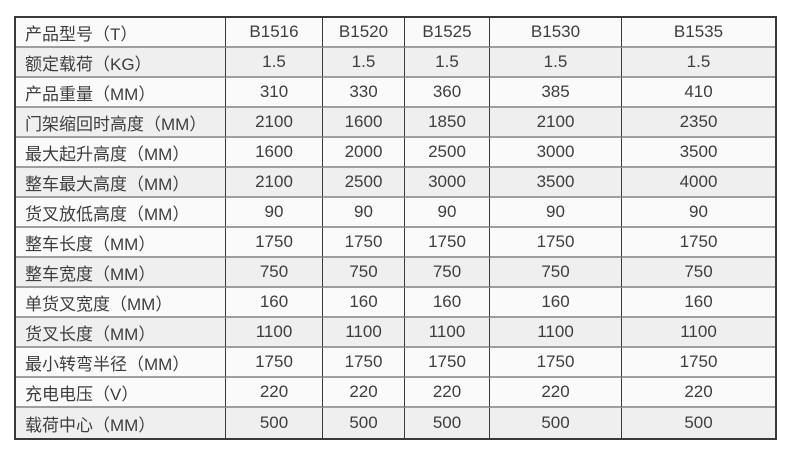  What do you see at coordinates (121, 183) in the screenshot?
I see `spec-label-cell: 整车最大高度（MM）` at bounding box center [121, 183].